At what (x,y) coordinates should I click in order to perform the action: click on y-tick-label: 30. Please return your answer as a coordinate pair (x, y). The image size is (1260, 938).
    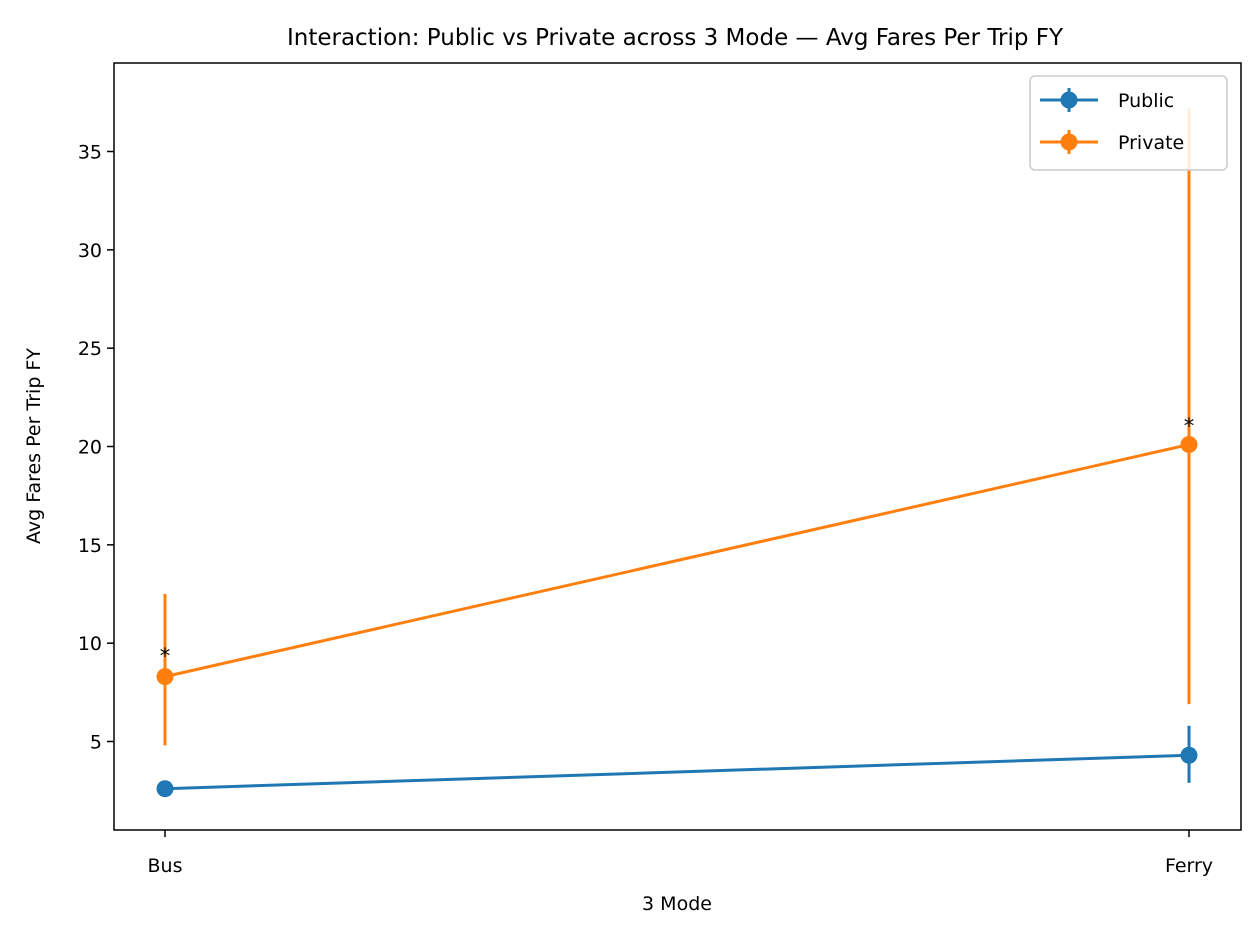
    Looking at the image, I should click on (90, 251).